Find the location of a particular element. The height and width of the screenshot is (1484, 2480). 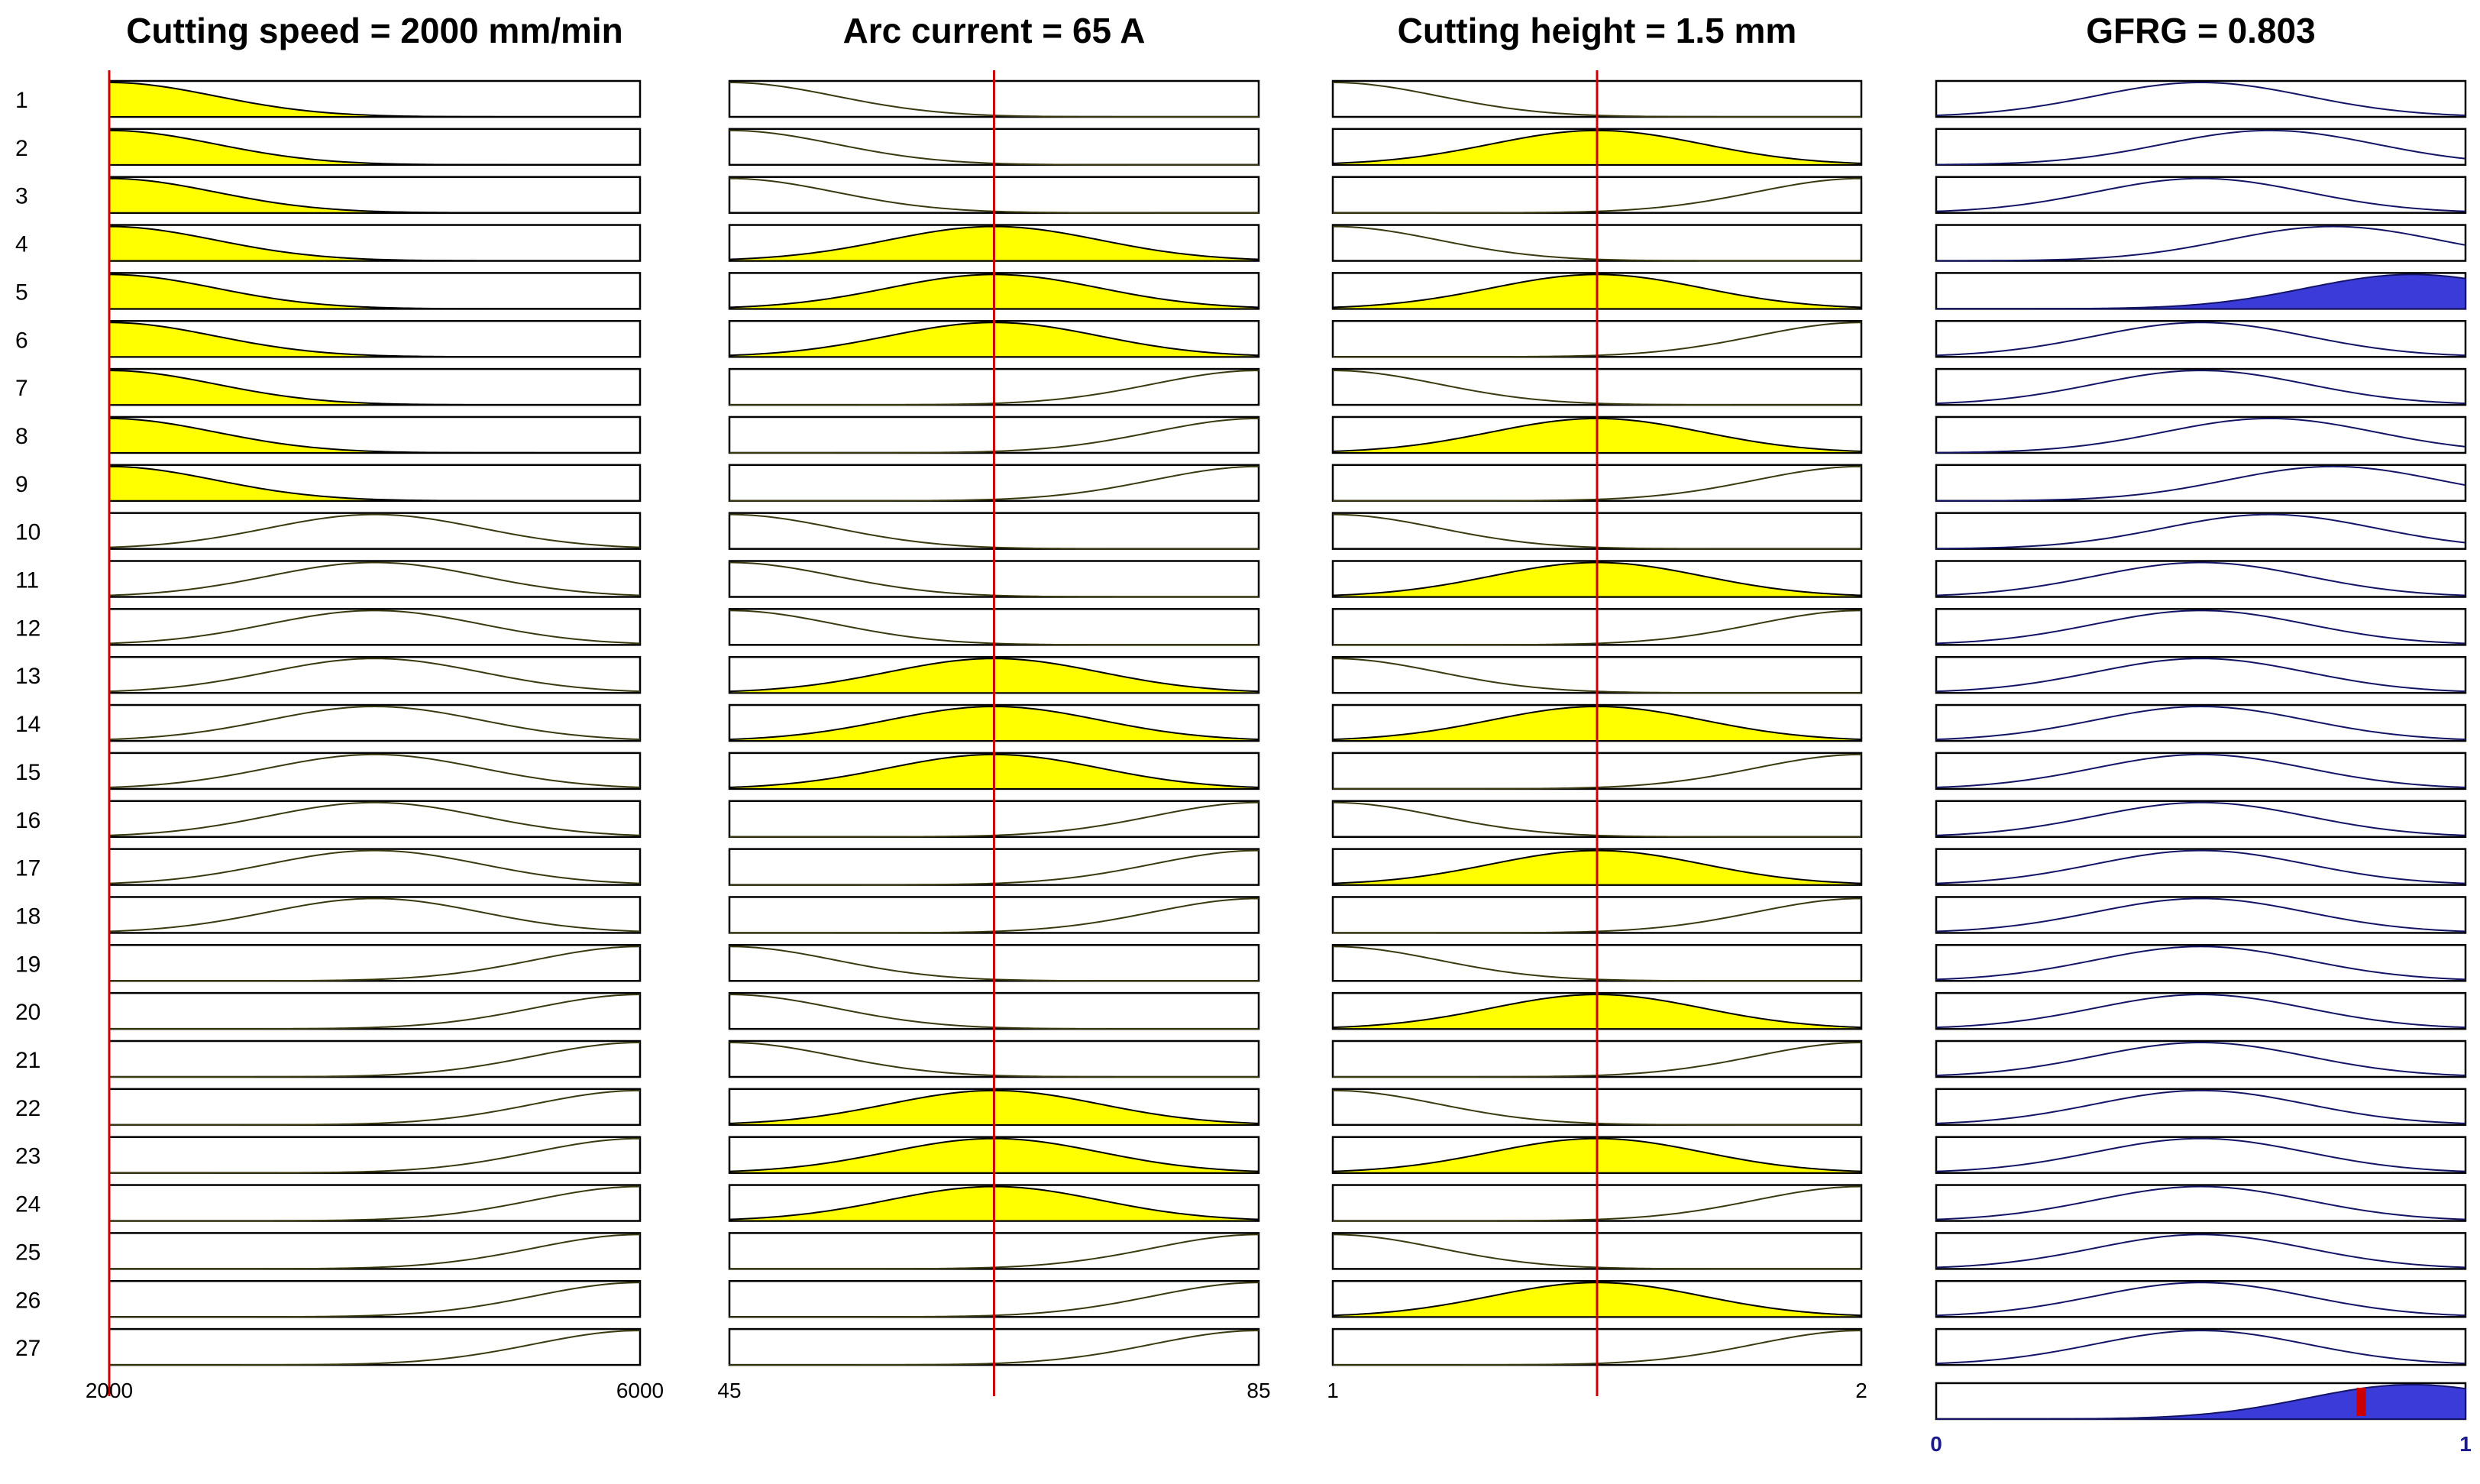

rule-number-label: 18 is located at coordinates (27, 916).